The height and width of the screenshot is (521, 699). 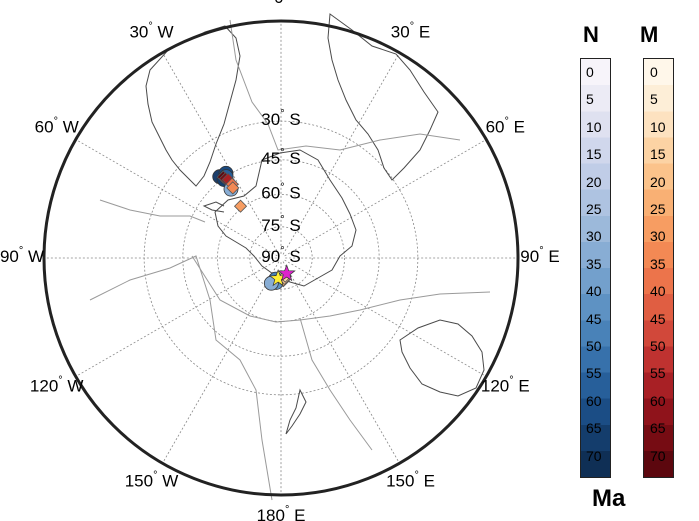 I want to click on longitude-label: 60° E, so click(x=505, y=126).